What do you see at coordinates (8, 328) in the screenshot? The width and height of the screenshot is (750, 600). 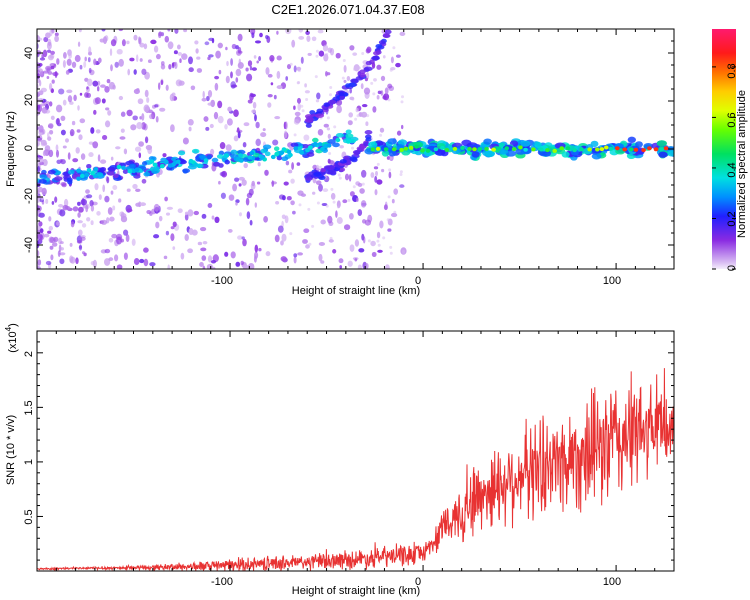 I see `y-scale-exponent: 4` at bounding box center [8, 328].